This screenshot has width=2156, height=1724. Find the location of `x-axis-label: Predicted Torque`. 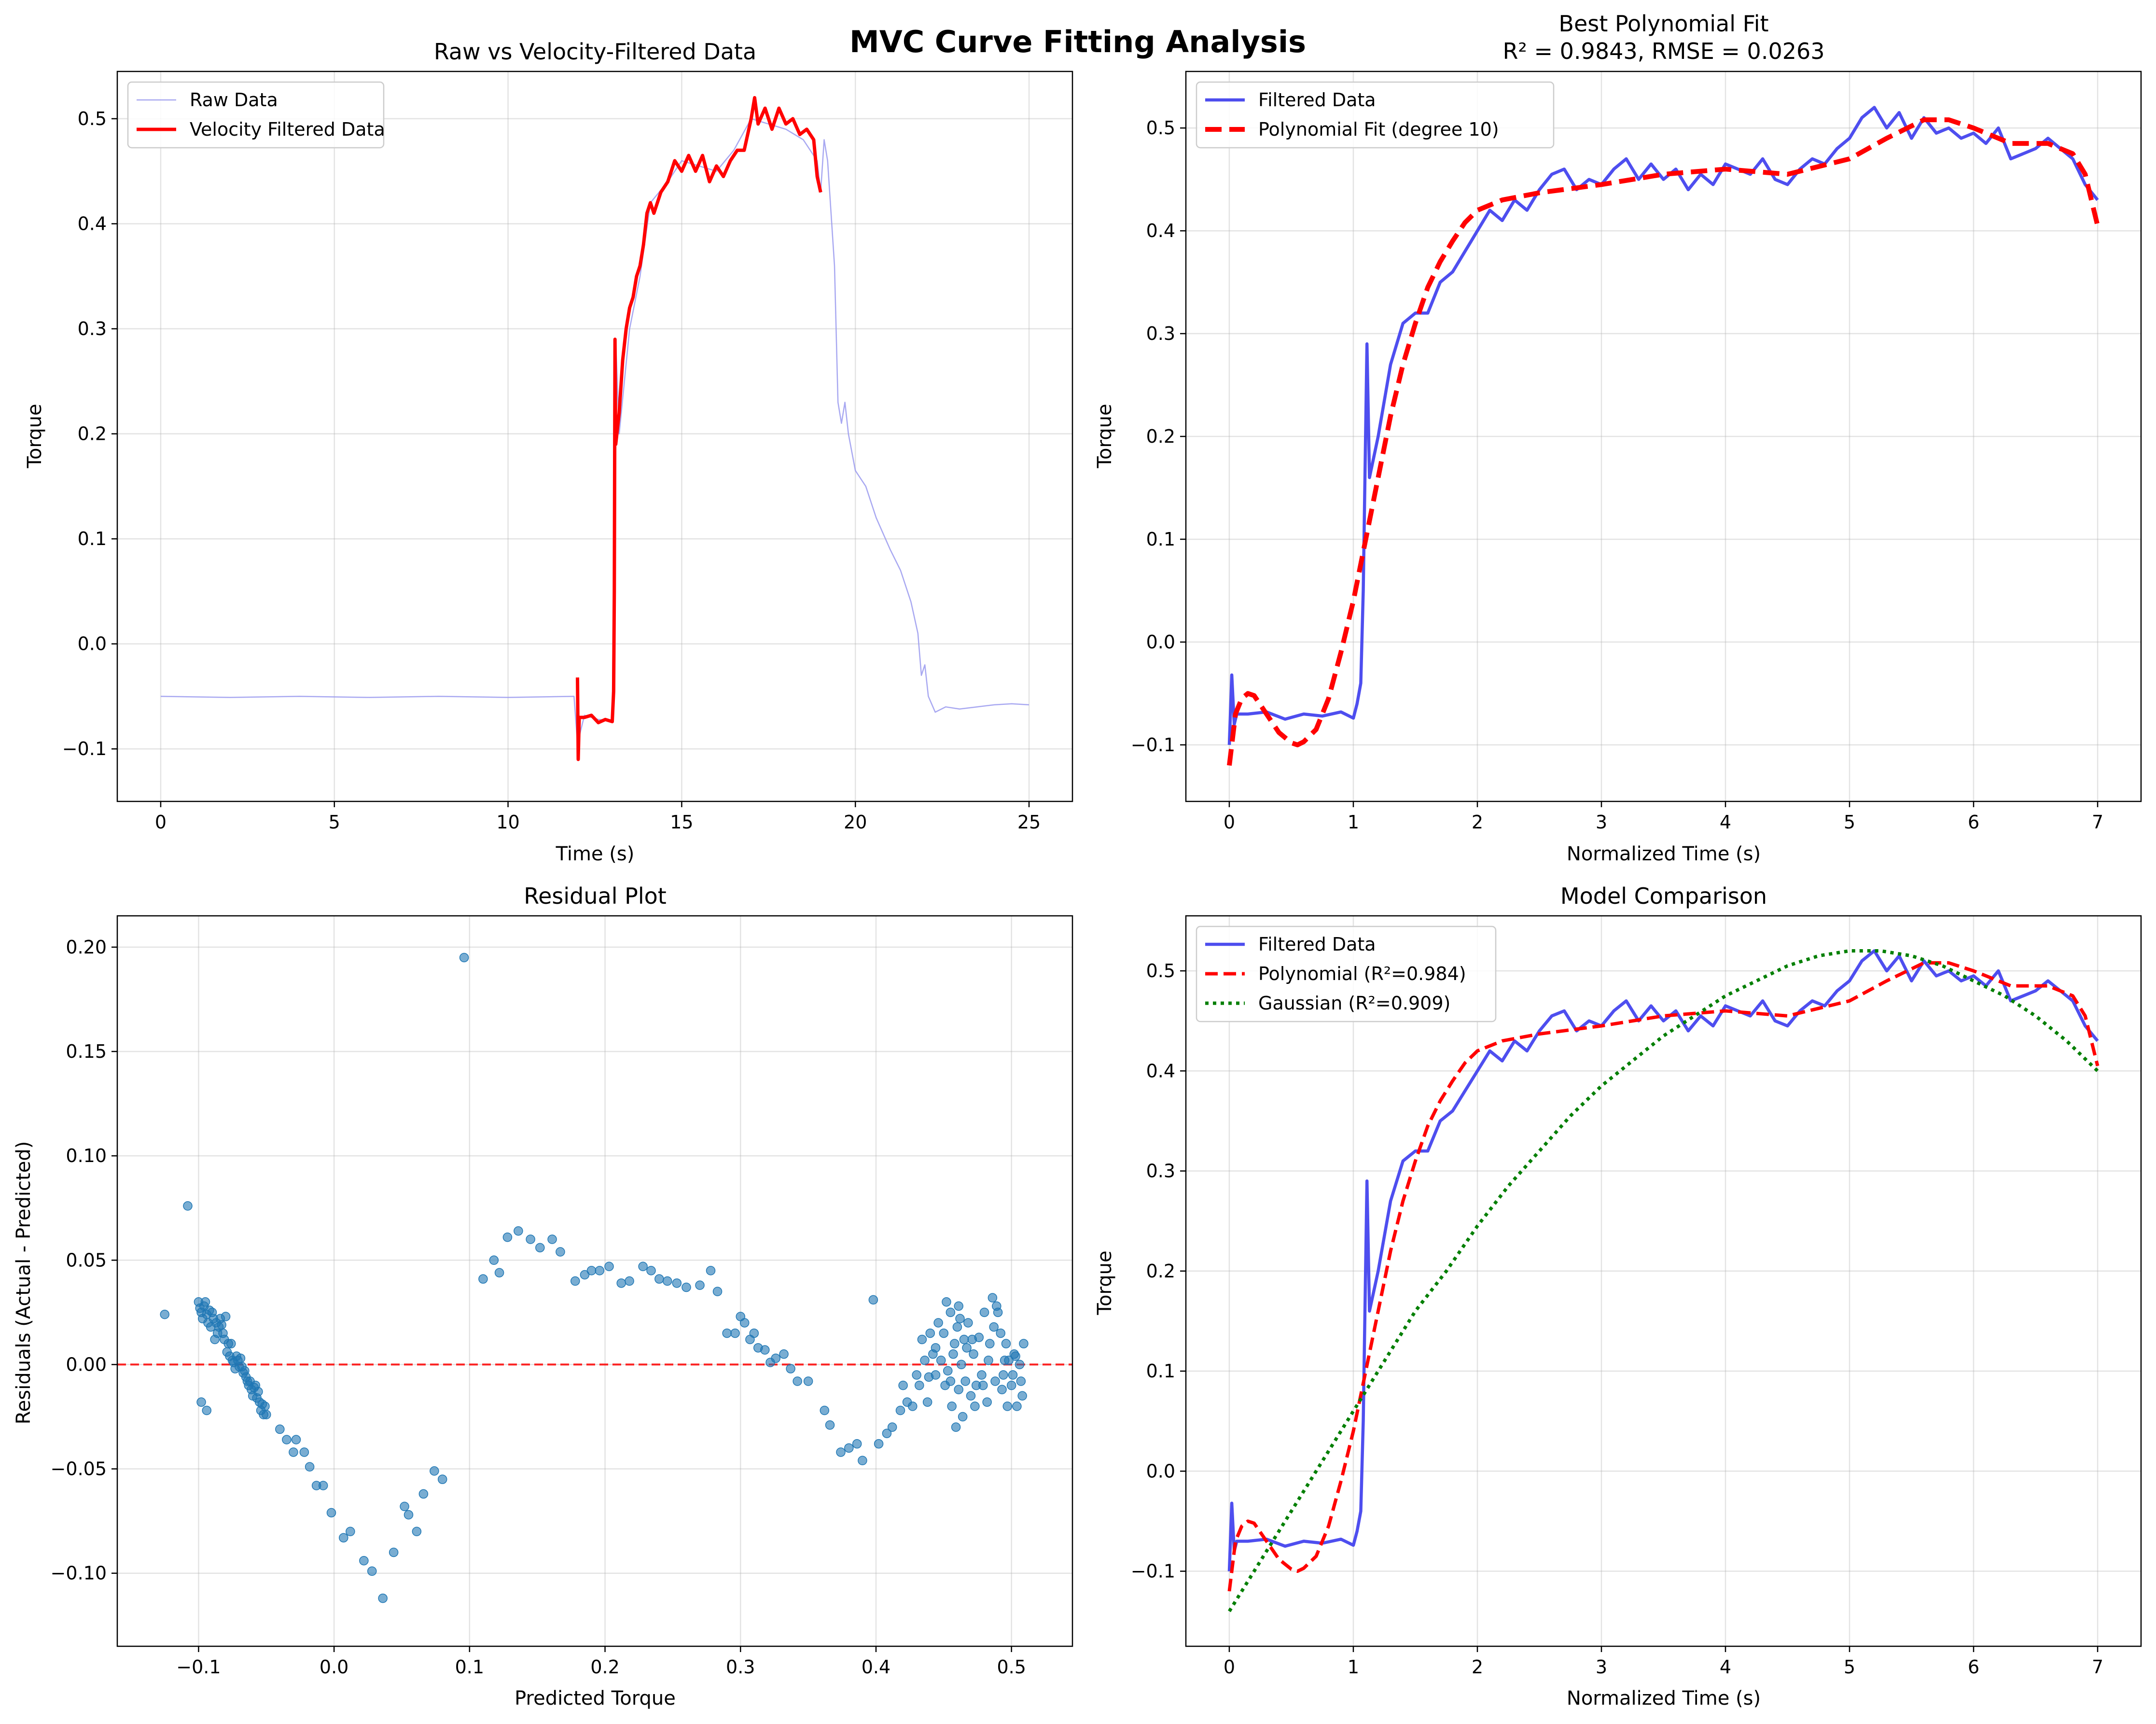

x-axis-label: Predicted Torque is located at coordinates (595, 1698).